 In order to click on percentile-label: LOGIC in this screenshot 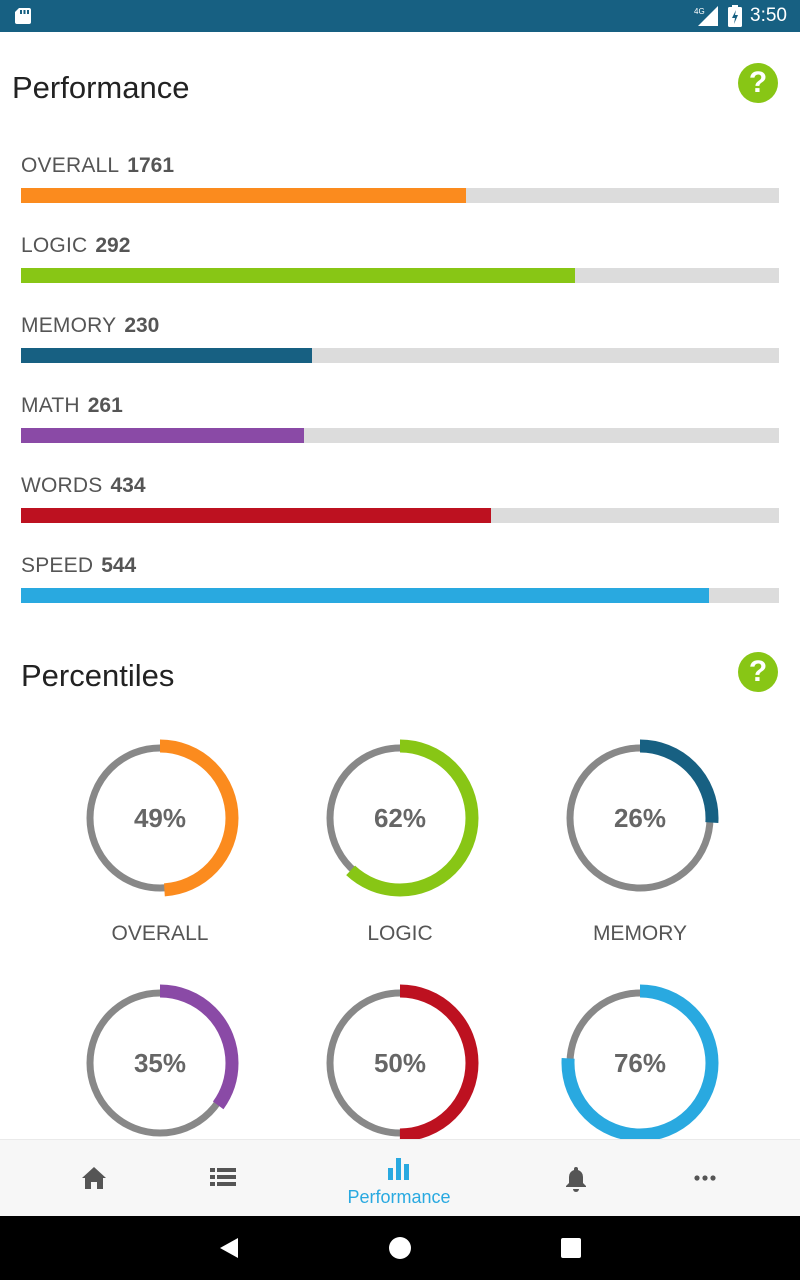, I will do `click(400, 933)`.